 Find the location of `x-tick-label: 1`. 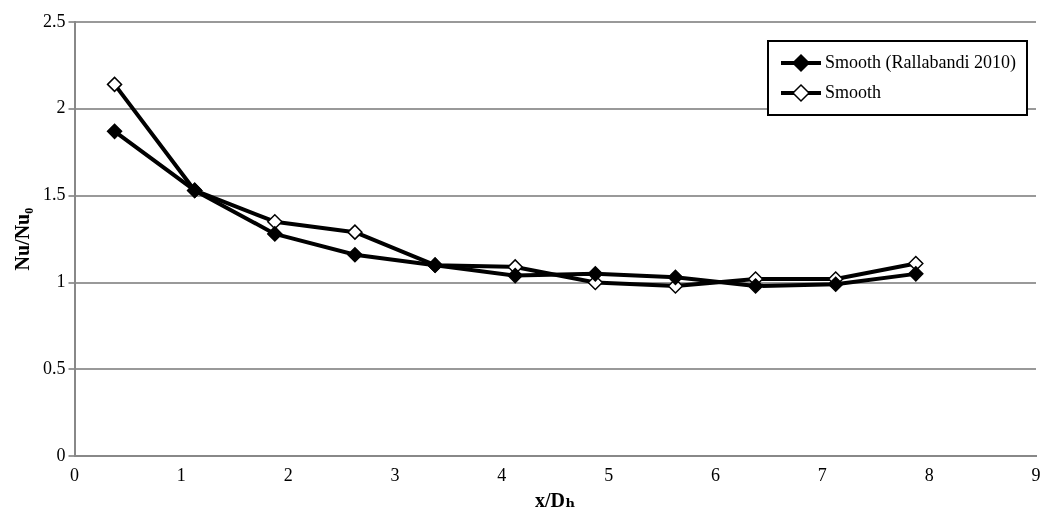

x-tick-label: 1 is located at coordinates (181, 474).